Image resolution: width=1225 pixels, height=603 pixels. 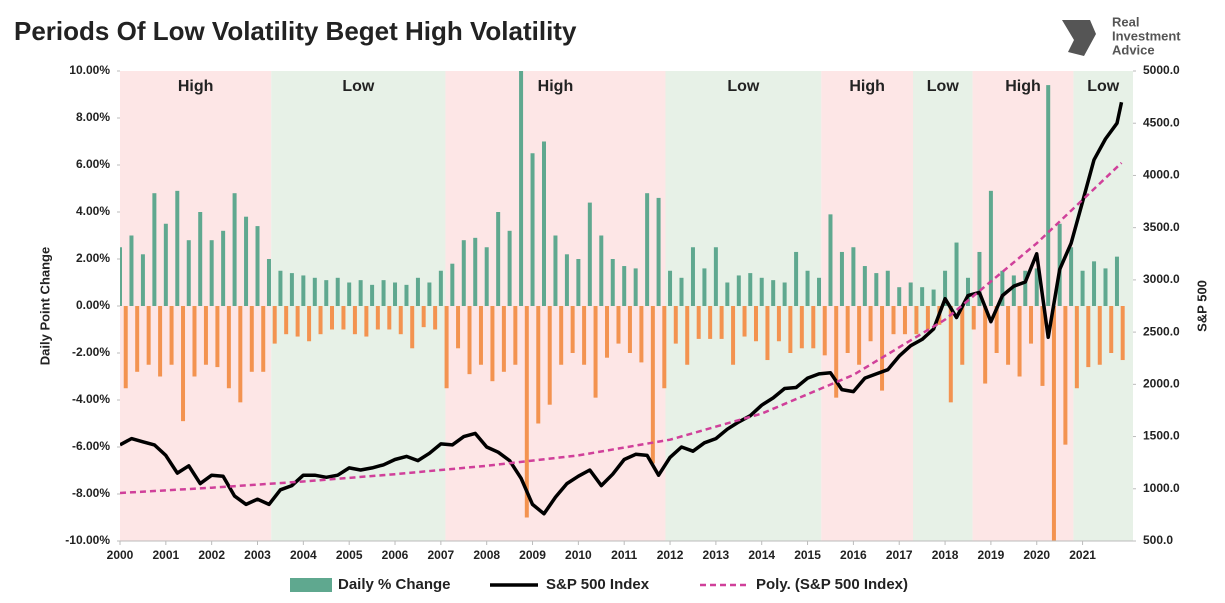 I want to click on y-tick-label: -8.00%, so click(x=91, y=493).